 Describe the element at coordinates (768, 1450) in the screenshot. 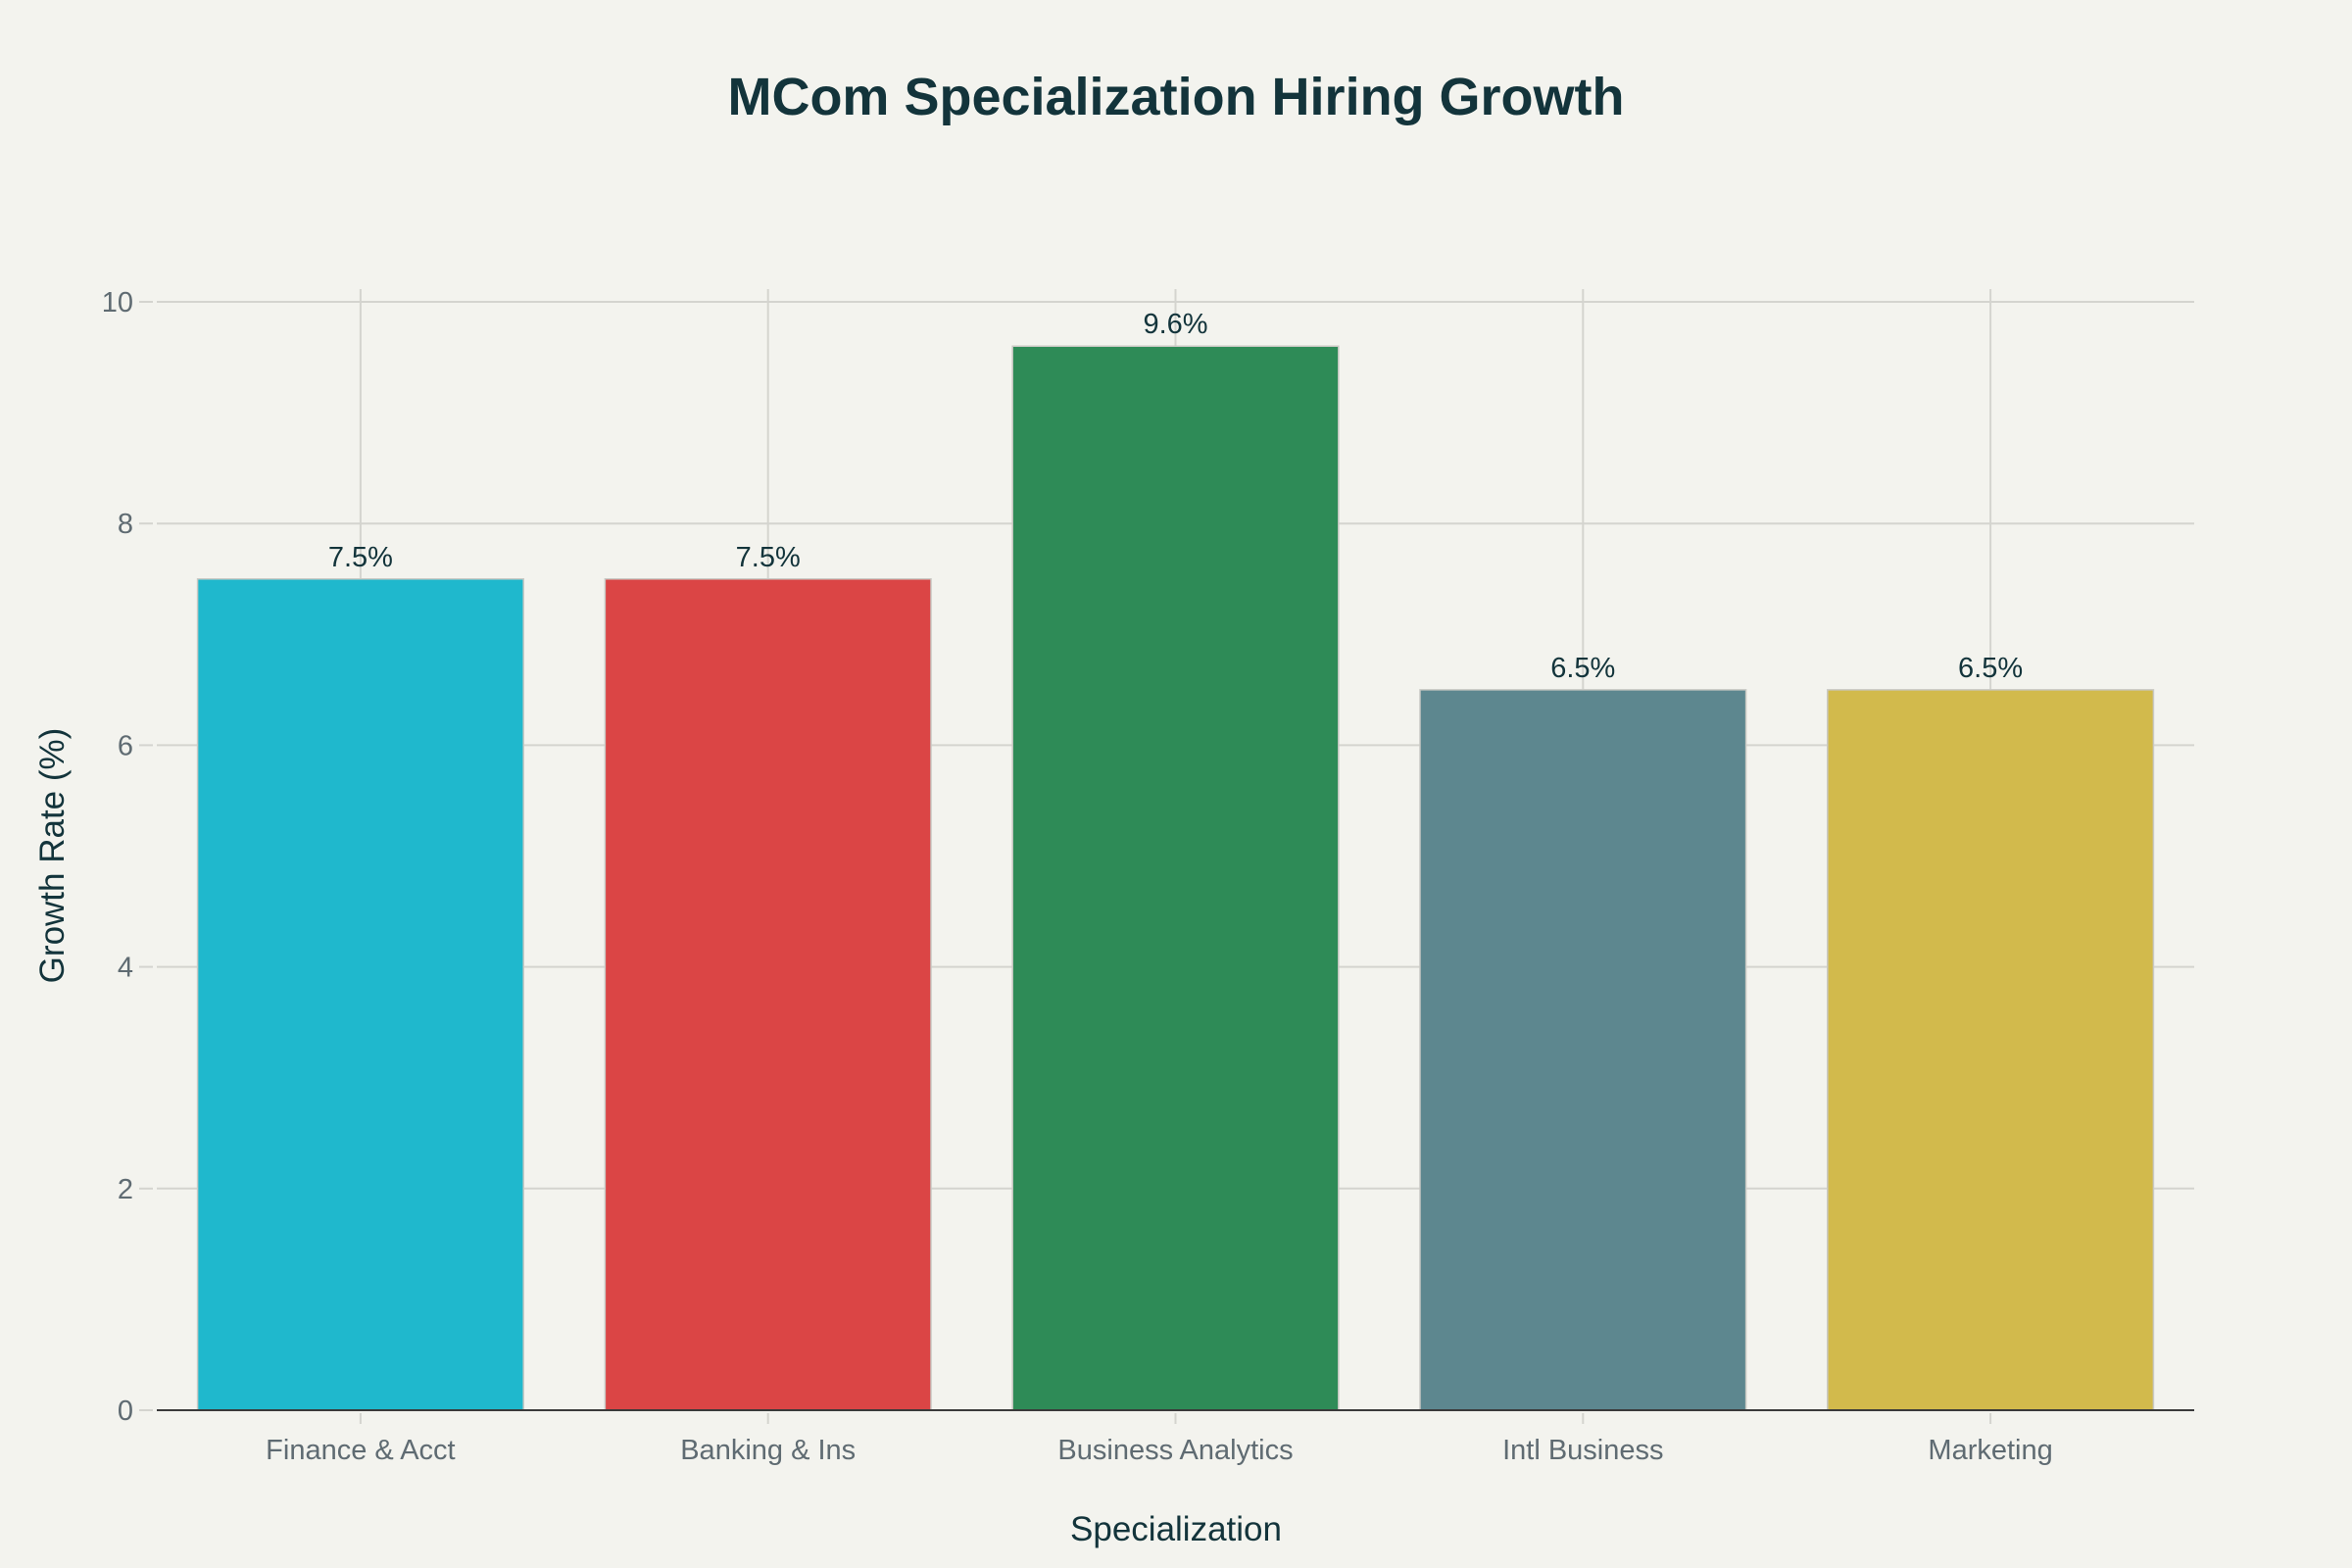

I see `x-tick-label: Banking & Ins` at that location.